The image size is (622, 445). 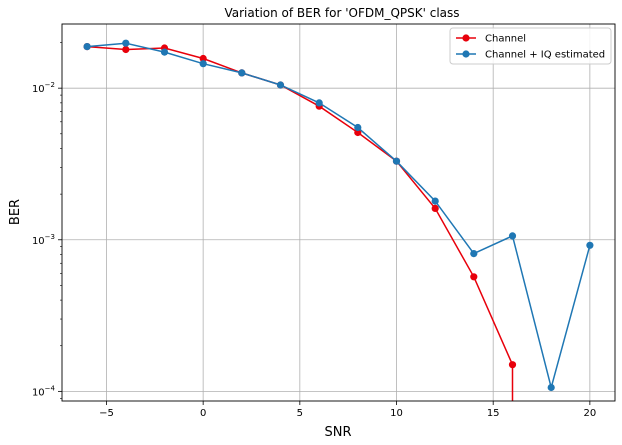 What do you see at coordinates (589, 413) in the screenshot?
I see `x-tick-label: 20` at bounding box center [589, 413].